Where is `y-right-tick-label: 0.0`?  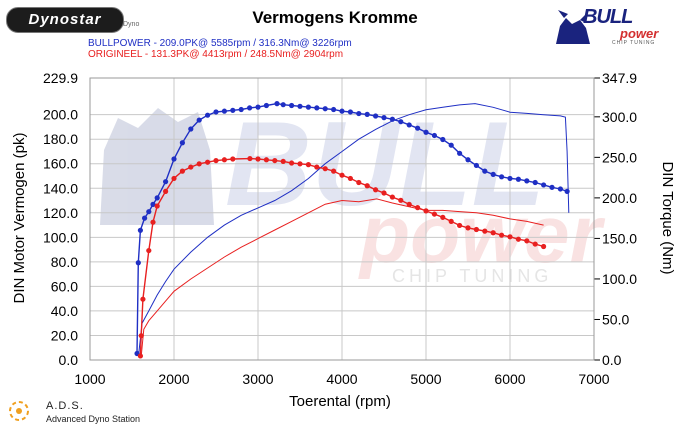 y-right-tick-label: 0.0 is located at coordinates (612, 360).